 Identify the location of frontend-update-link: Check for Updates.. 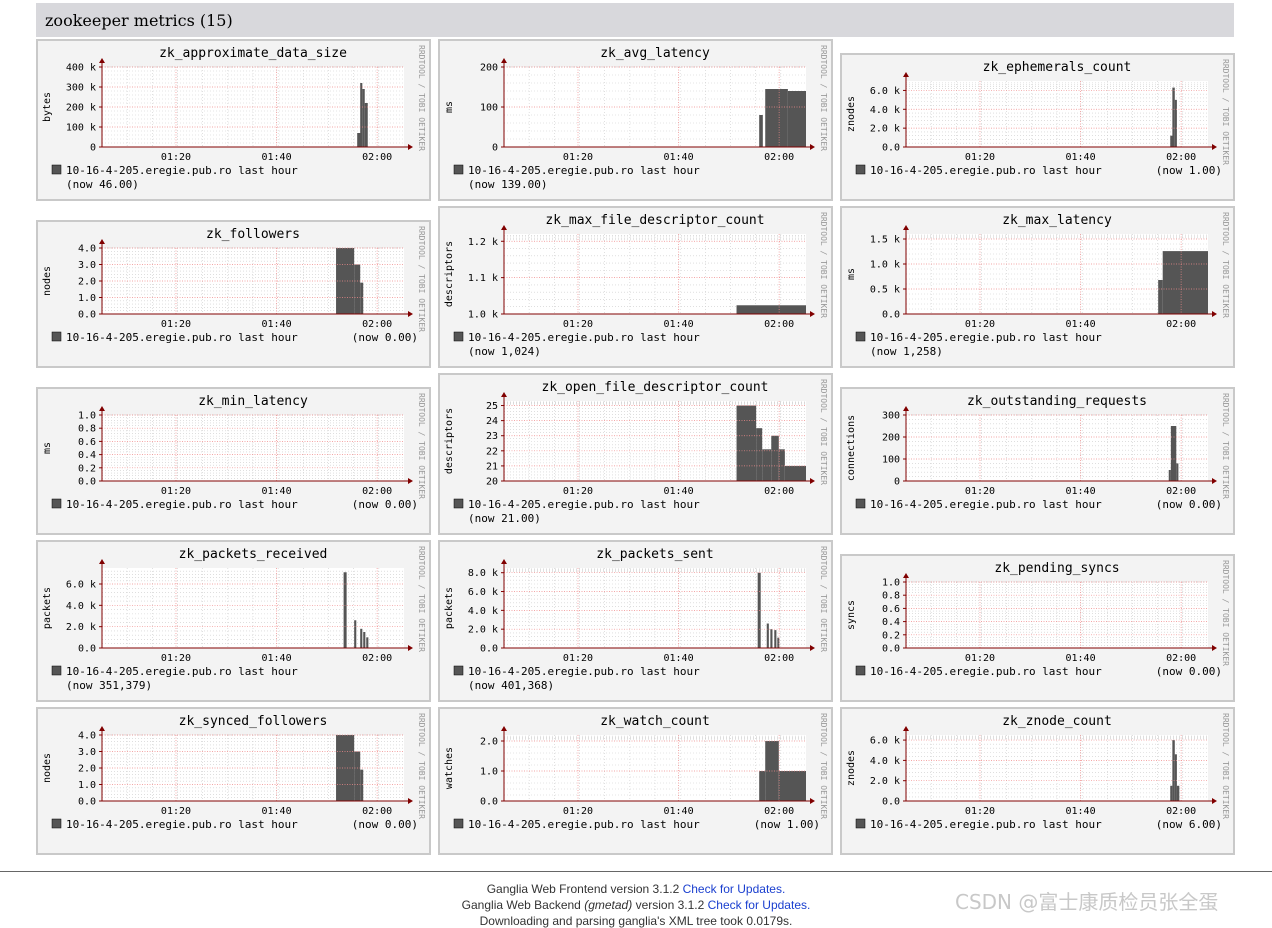
(734, 889).